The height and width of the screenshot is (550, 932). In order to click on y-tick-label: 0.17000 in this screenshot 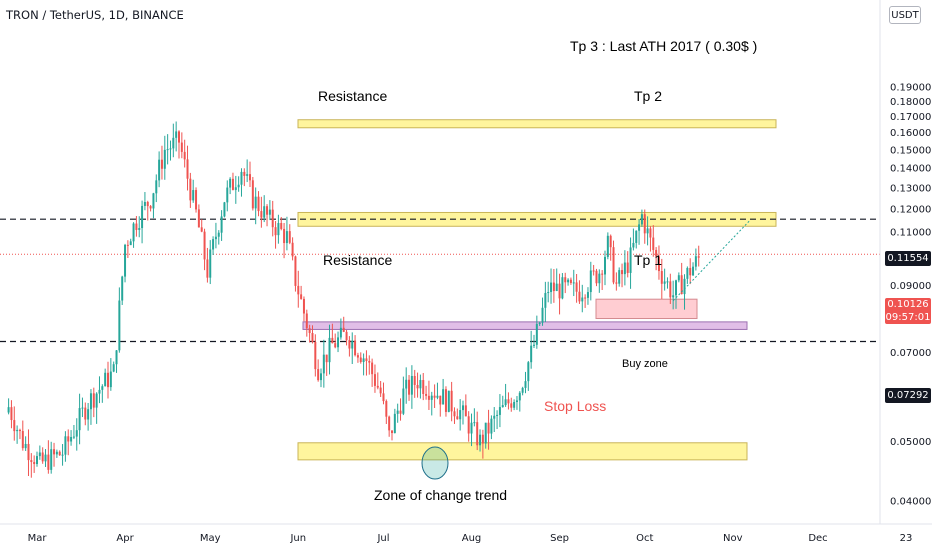, I will do `click(910, 117)`.